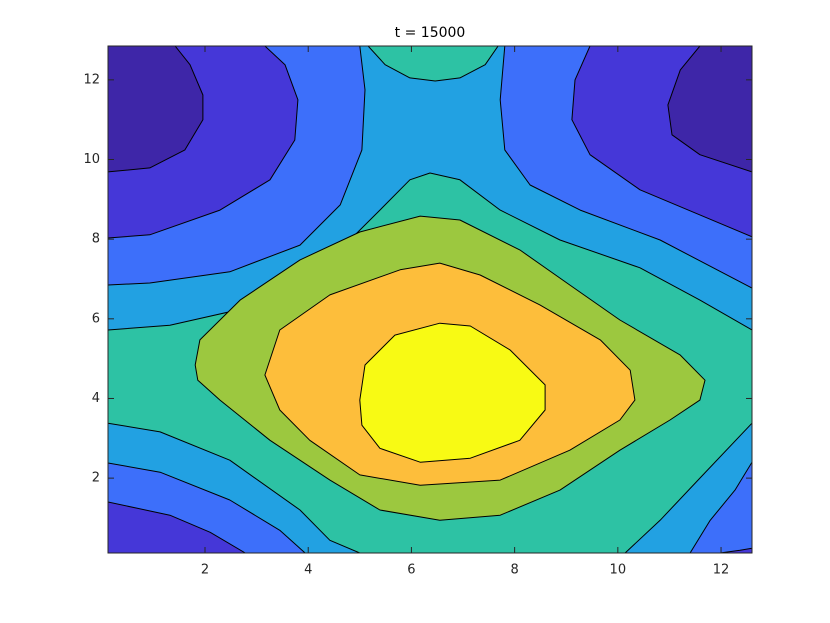  I want to click on x-tick-label: 2, so click(205, 570).